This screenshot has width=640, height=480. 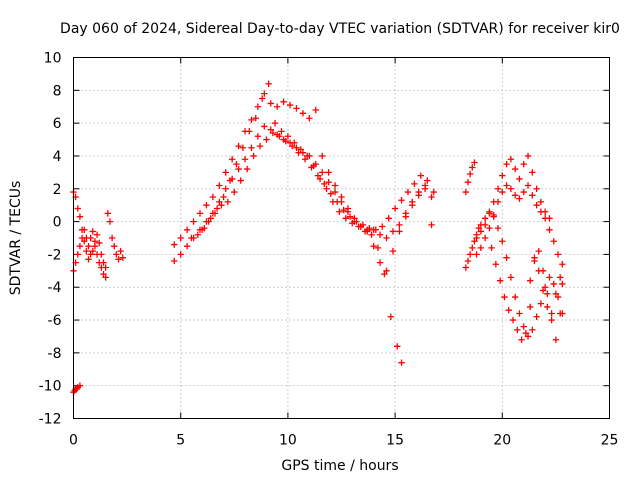 I want to click on x-tick-label: 20, so click(x=502, y=441).